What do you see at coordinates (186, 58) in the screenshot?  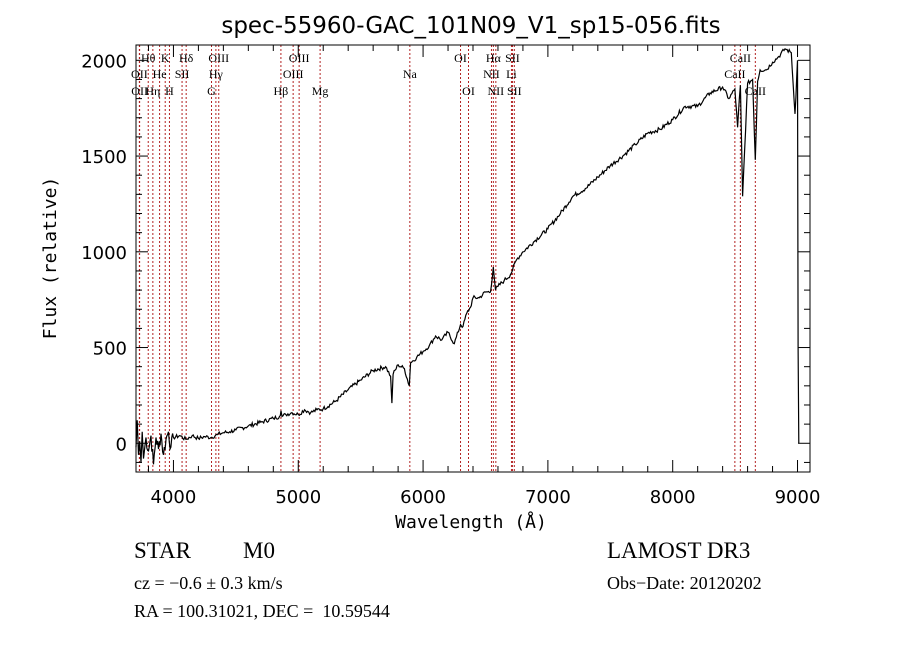 I see `marker-label: Hδ` at bounding box center [186, 58].